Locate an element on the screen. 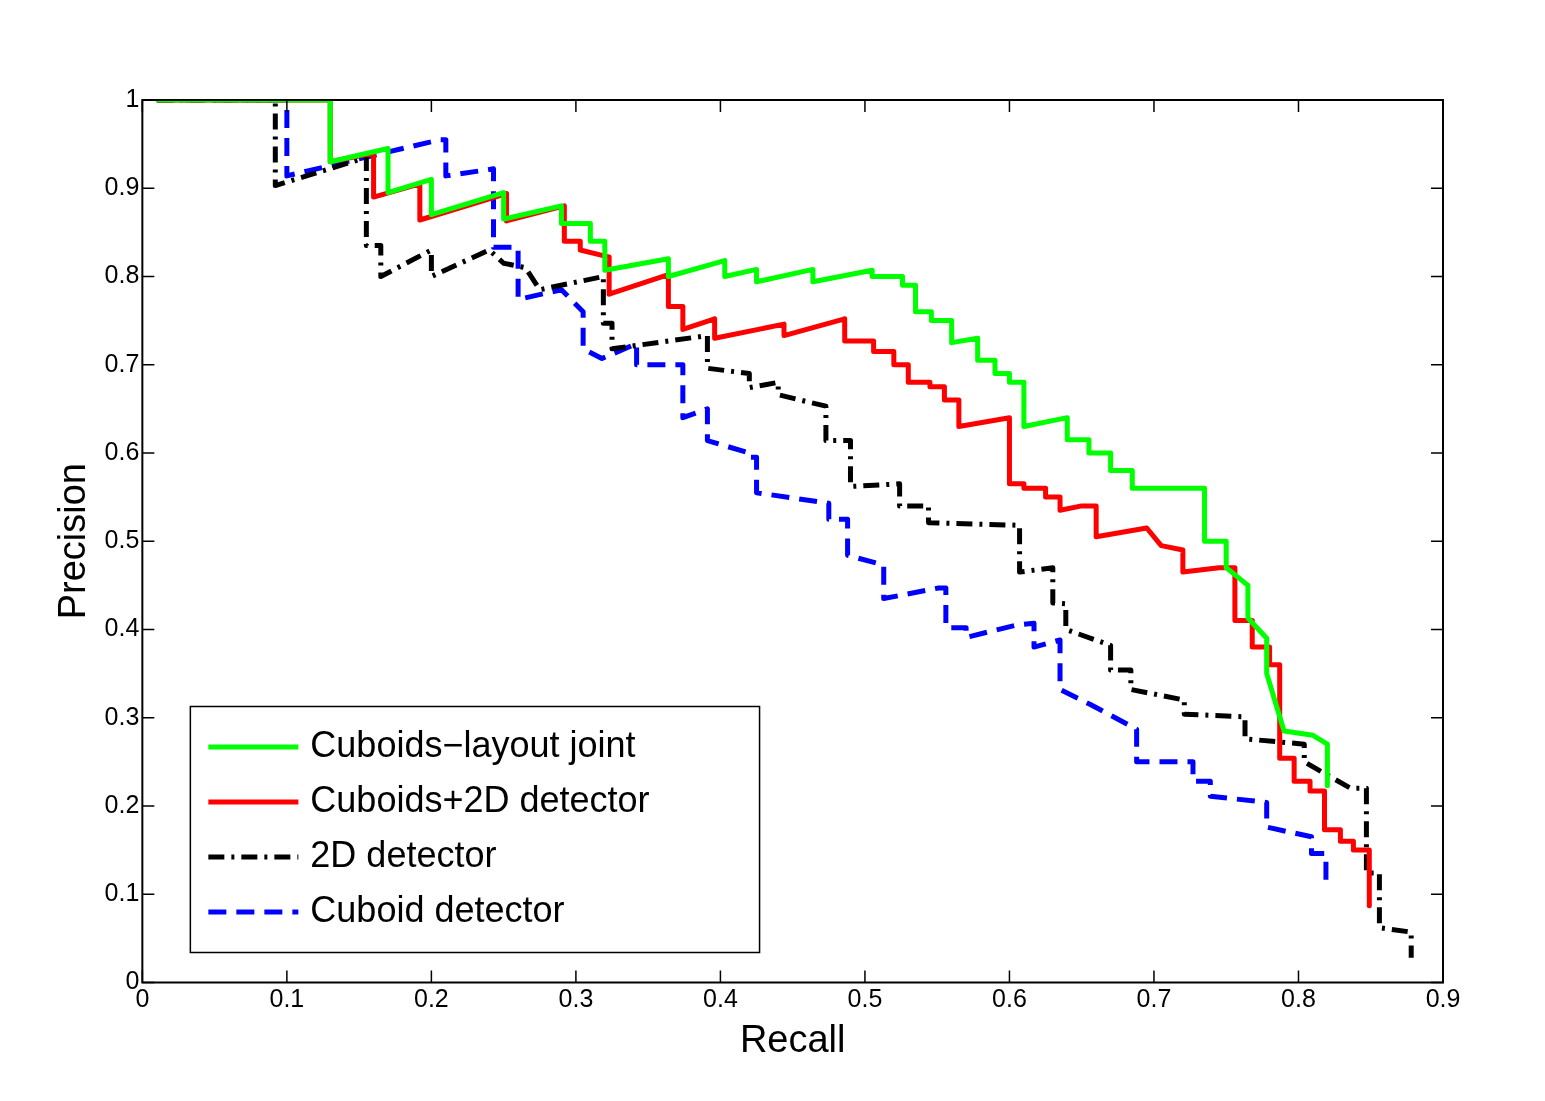 The image size is (1545, 1101). x-tick-label: 0.6 is located at coordinates (1009, 998).